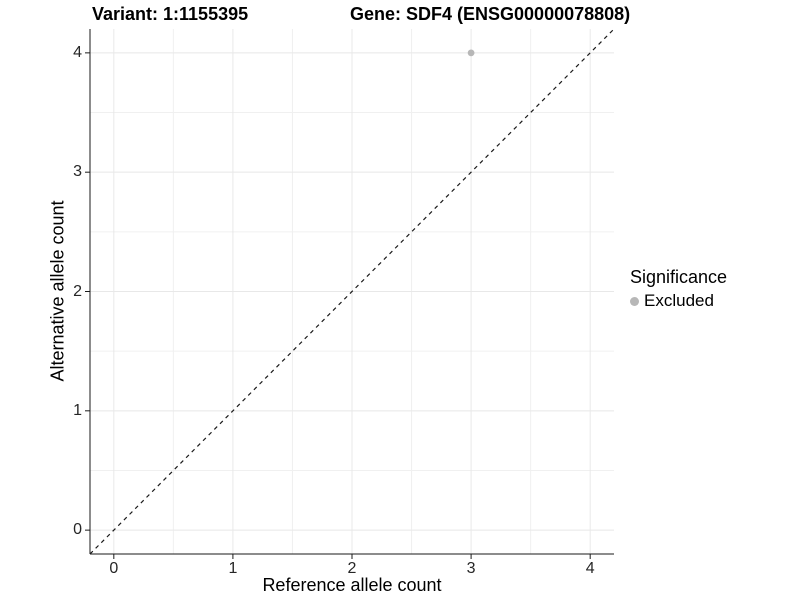 This screenshot has width=800, height=600. Describe the element at coordinates (233, 568) in the screenshot. I see `x-tick-label: 1` at that location.